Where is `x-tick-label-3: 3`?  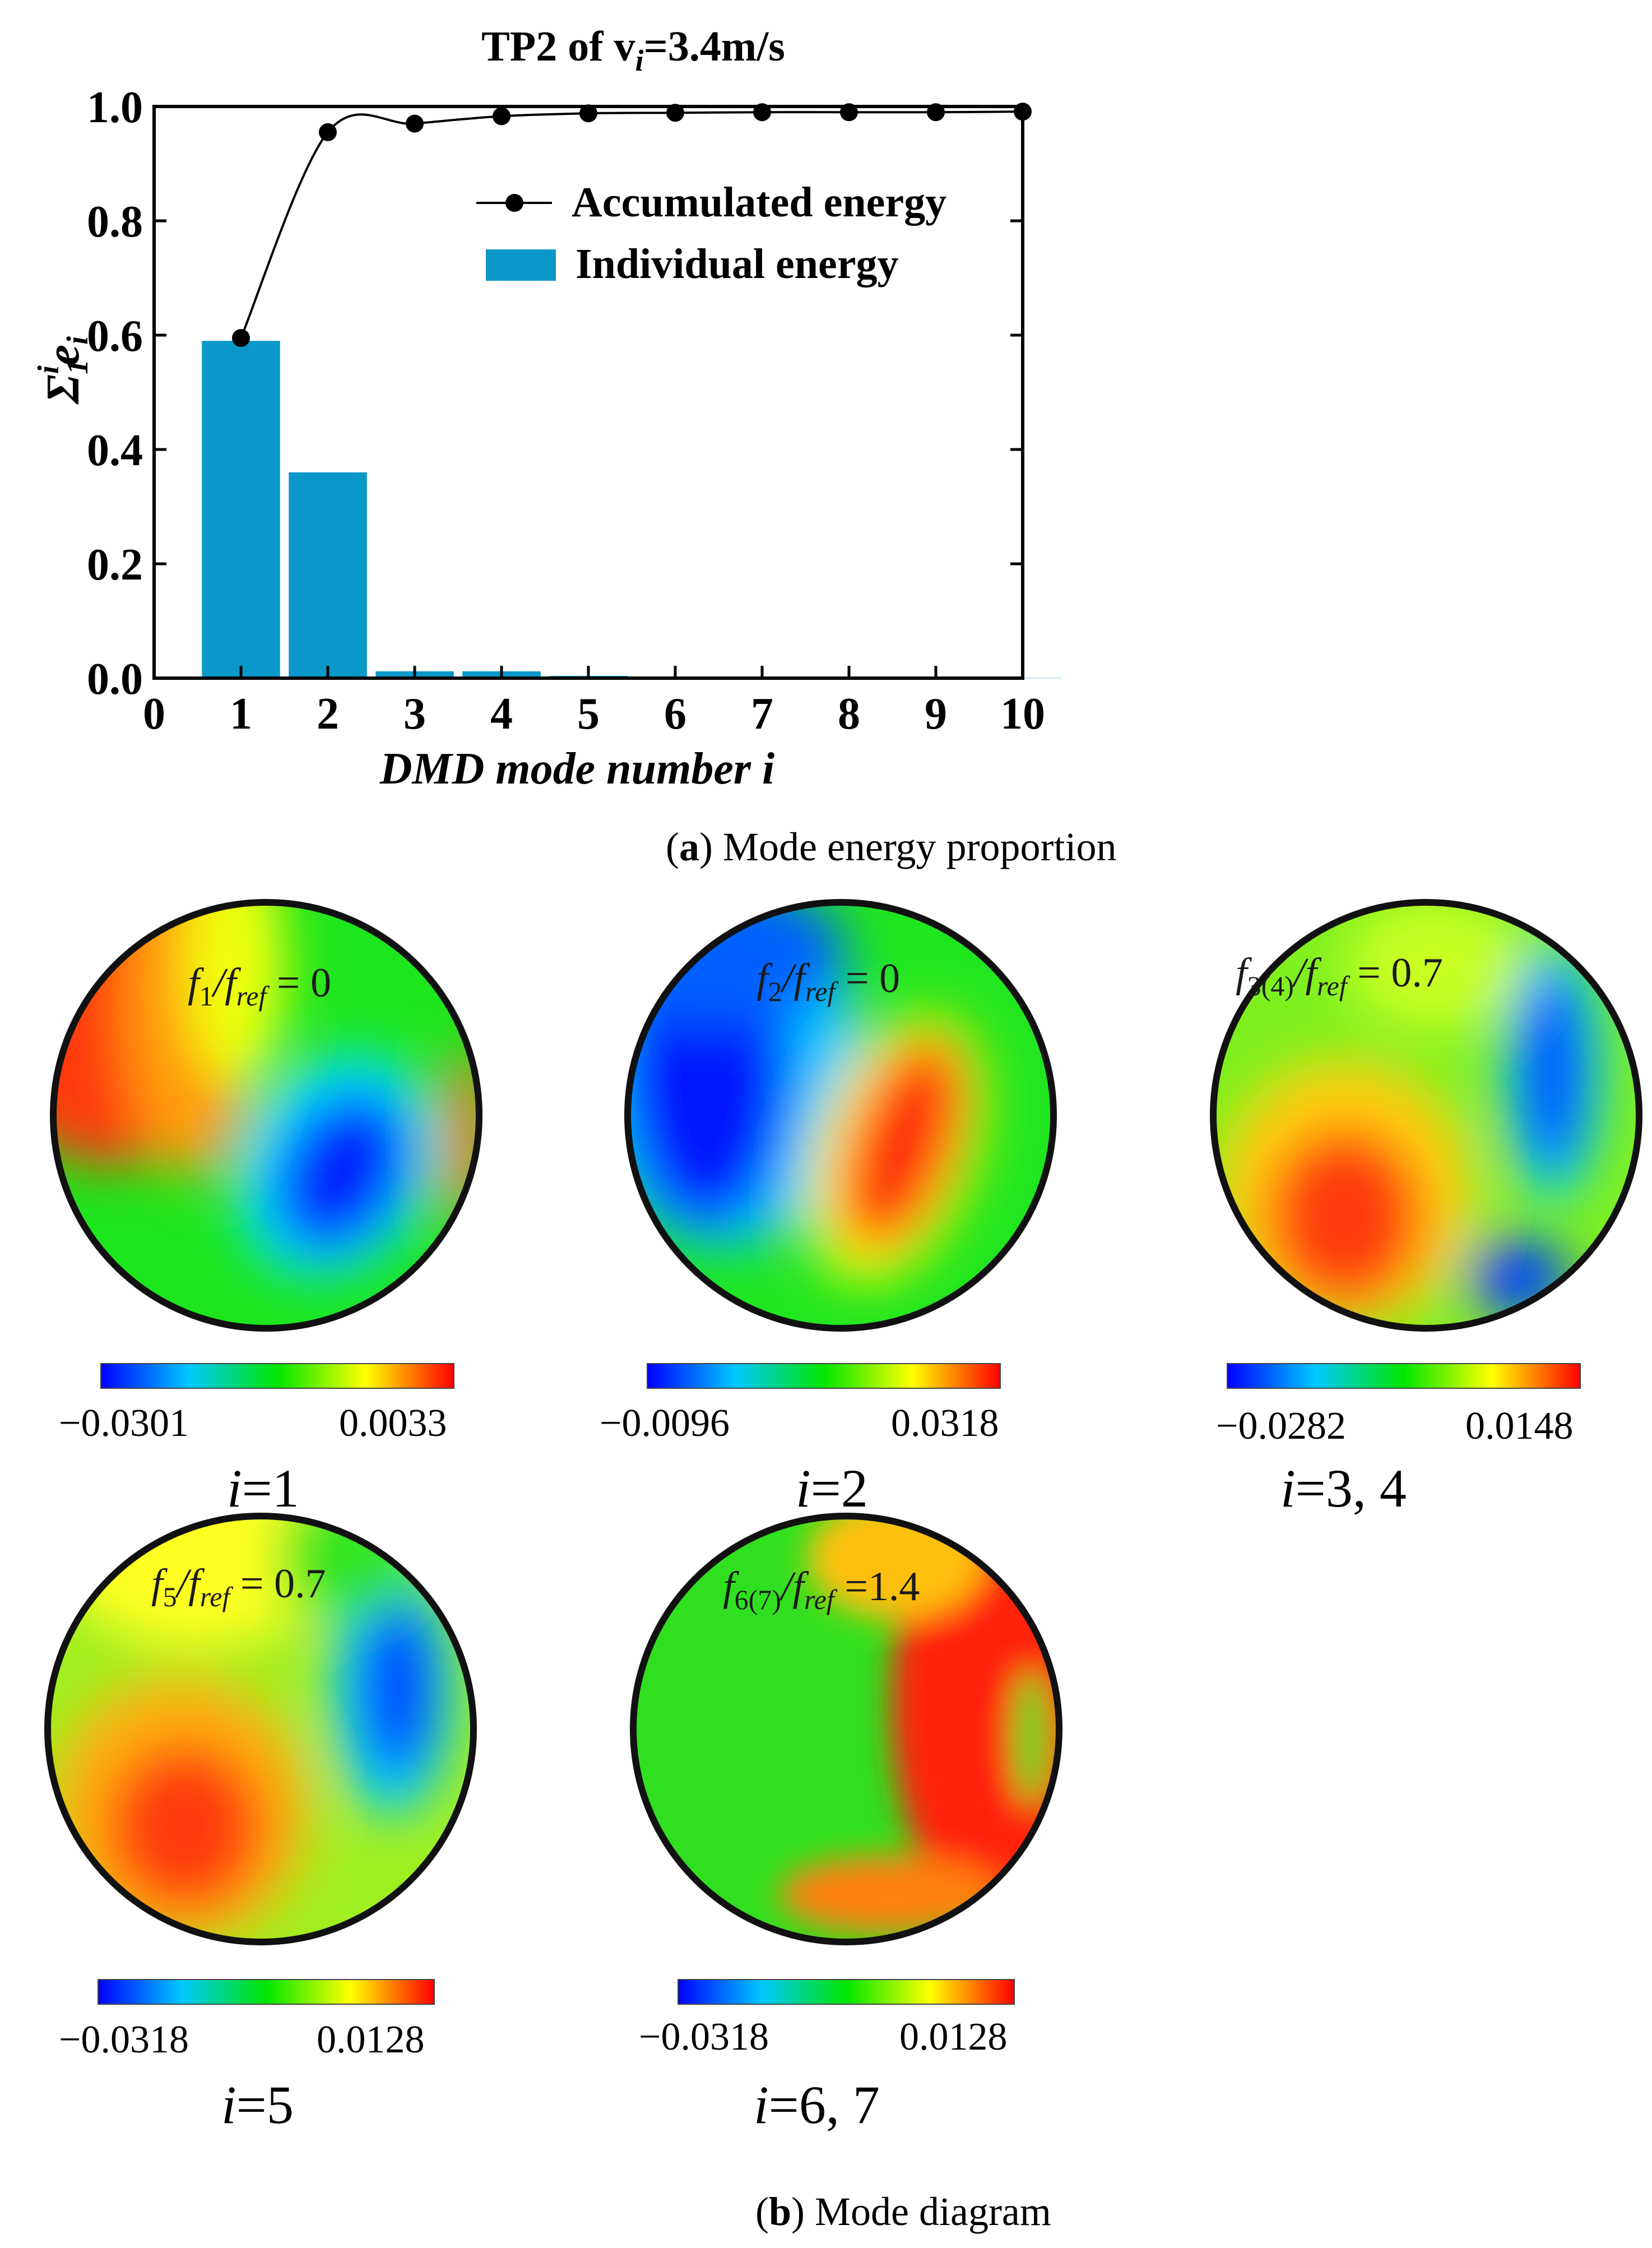 x-tick-label-3: 3 is located at coordinates (414, 714).